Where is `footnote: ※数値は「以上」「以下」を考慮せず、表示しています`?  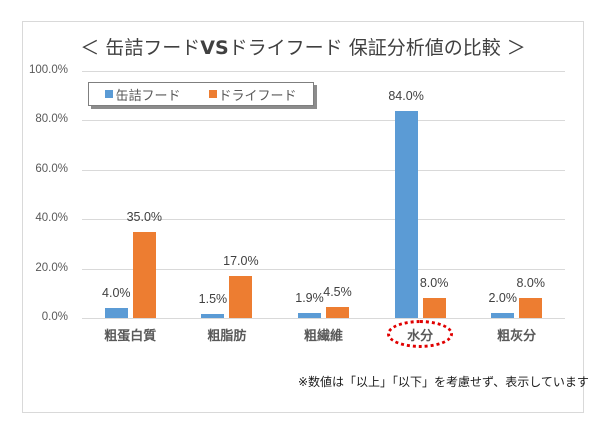
footnote: ※数値は「以上」「以下」を考慮せず、表示しています is located at coordinates (443, 382).